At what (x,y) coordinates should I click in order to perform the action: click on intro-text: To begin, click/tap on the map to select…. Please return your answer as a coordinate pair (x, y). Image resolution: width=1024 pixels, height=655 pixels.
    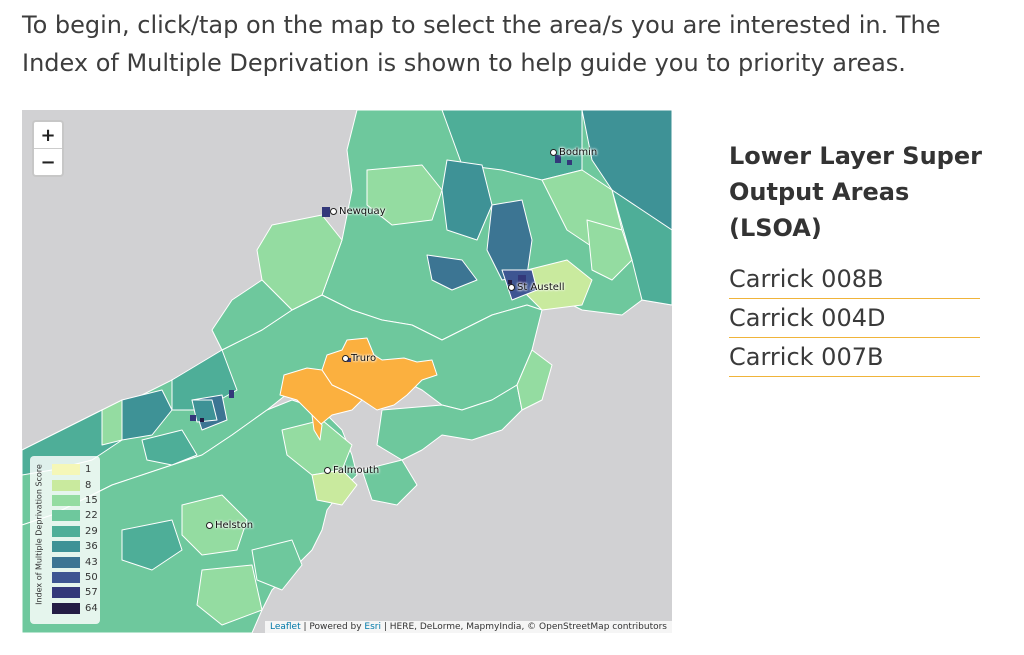
    Looking at the image, I should click on (512, 44).